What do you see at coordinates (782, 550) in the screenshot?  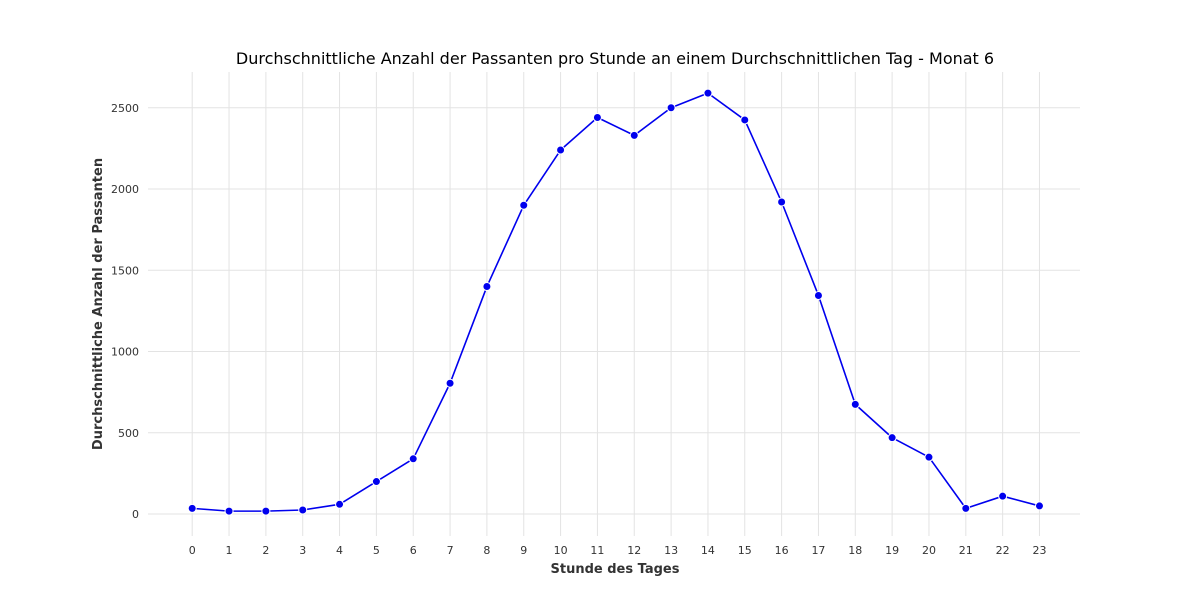 I see `x-tick-label: 16` at bounding box center [782, 550].